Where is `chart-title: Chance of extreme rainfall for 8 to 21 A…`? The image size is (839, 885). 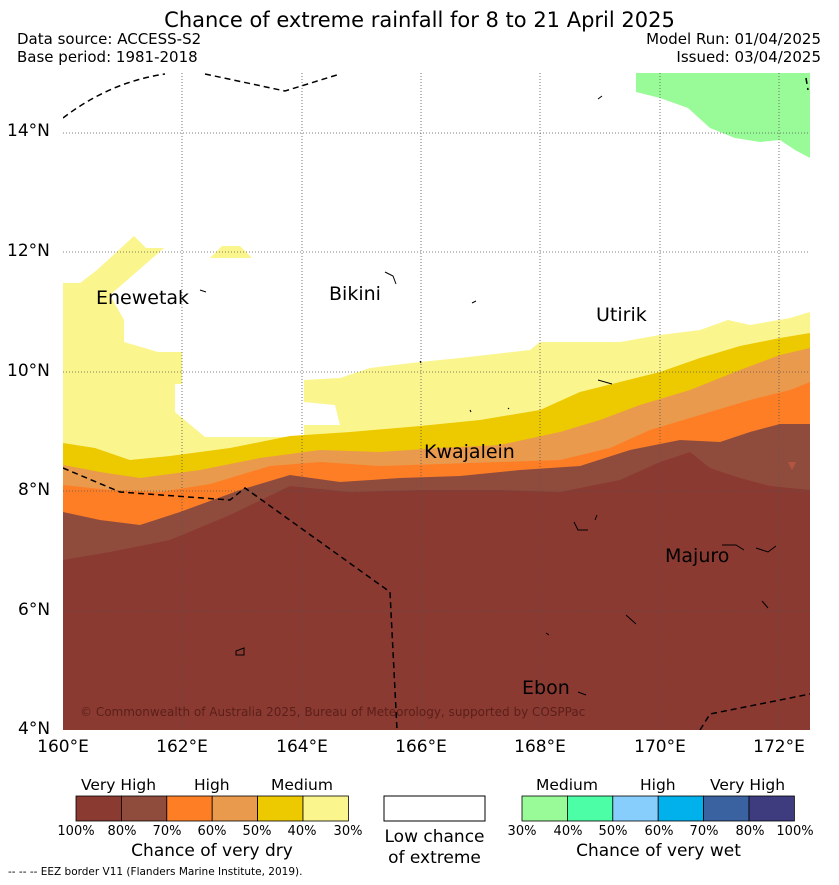 chart-title: Chance of extreme rainfall for 8 to 21 A… is located at coordinates (419, 20).